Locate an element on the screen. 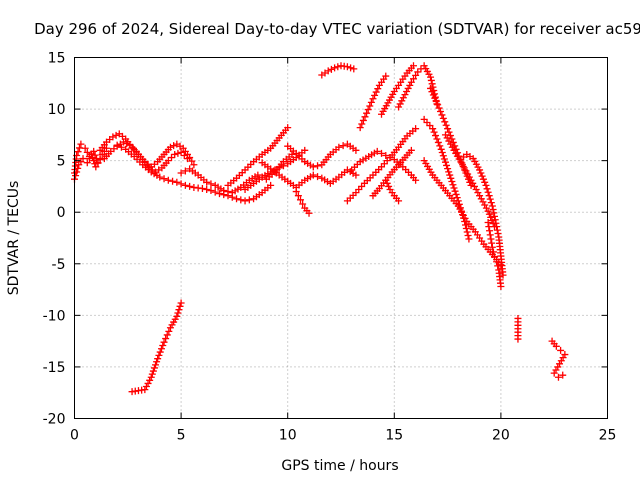 The height and width of the screenshot is (480, 640). x-tick-label: 25 is located at coordinates (608, 436).